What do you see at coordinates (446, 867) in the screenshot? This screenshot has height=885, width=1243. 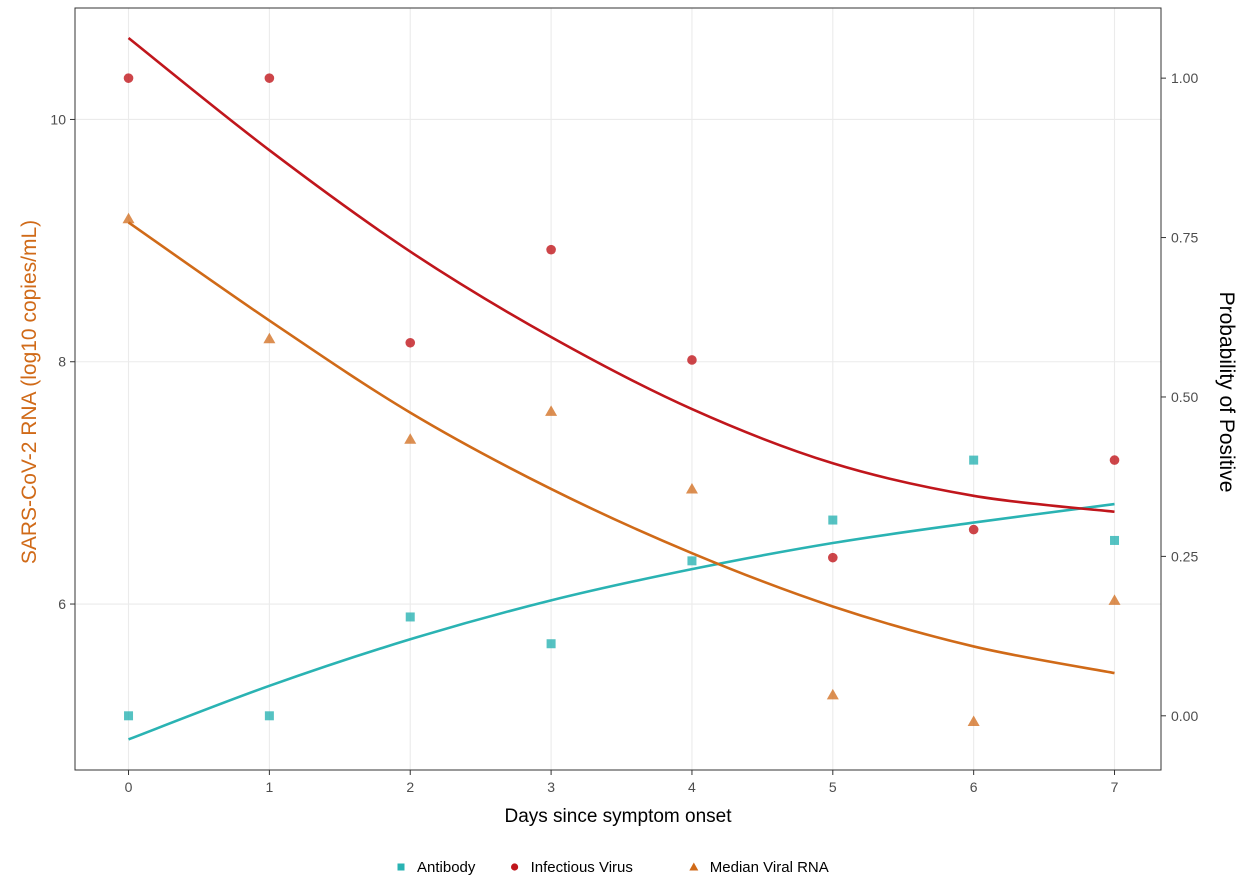 I see `legend-label-antibody: Antibody` at bounding box center [446, 867].